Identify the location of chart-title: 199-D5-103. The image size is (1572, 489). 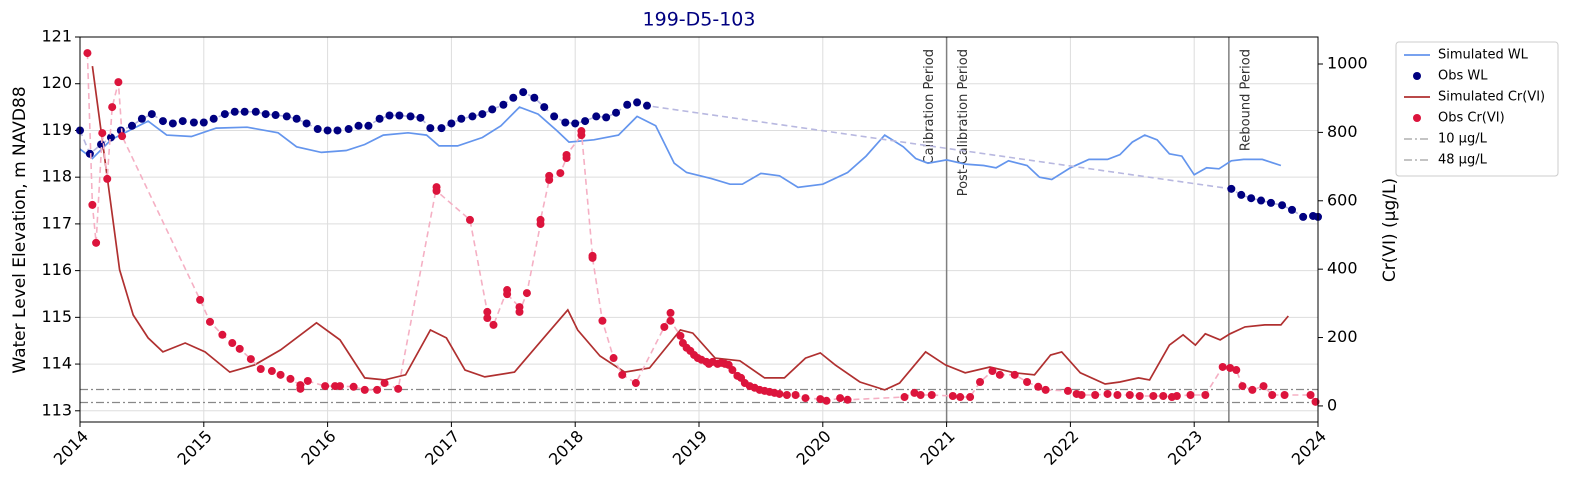
(699, 20).